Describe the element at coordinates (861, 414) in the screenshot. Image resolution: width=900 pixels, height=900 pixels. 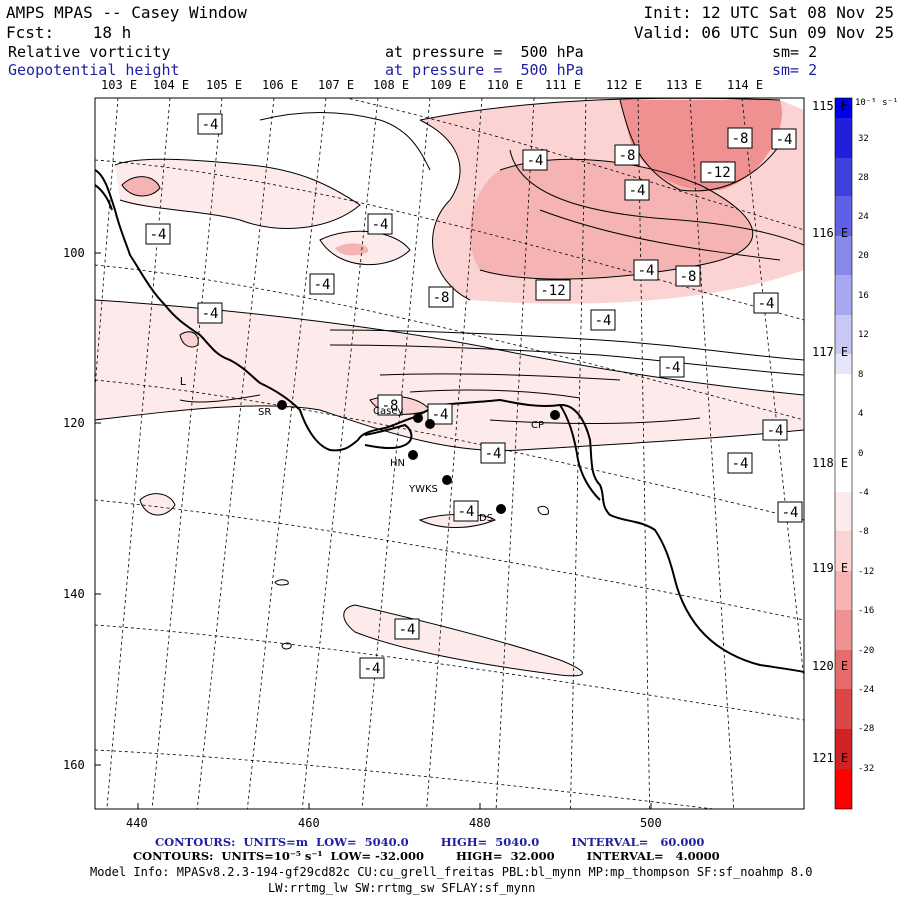
I see `colorbar-label: 4` at that location.